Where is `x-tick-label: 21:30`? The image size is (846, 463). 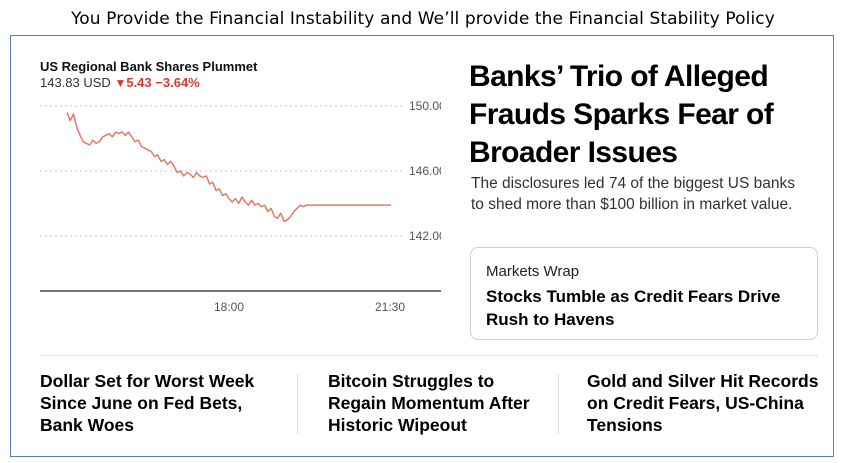
x-tick-label: 21:30 is located at coordinates (390, 307).